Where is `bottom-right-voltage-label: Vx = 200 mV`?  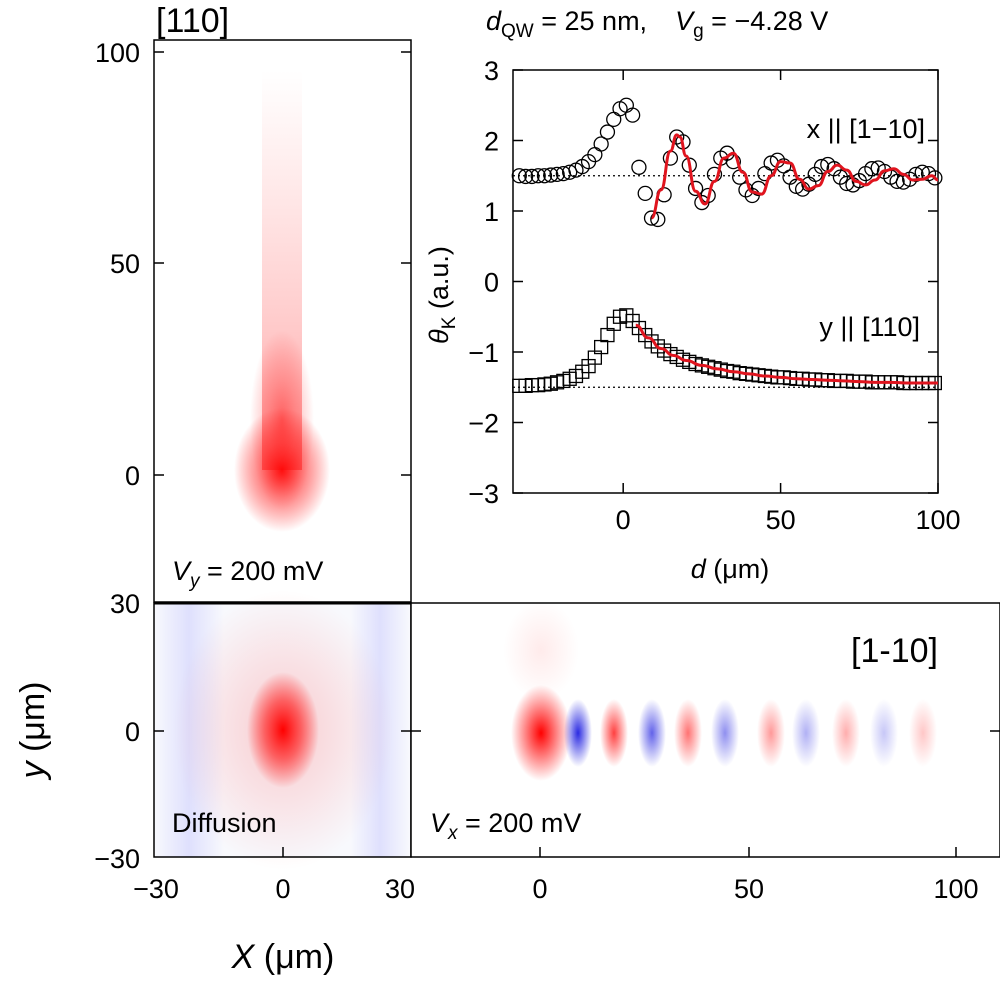
bottom-right-voltage-label: Vx = 200 mV is located at coordinates (505, 826).